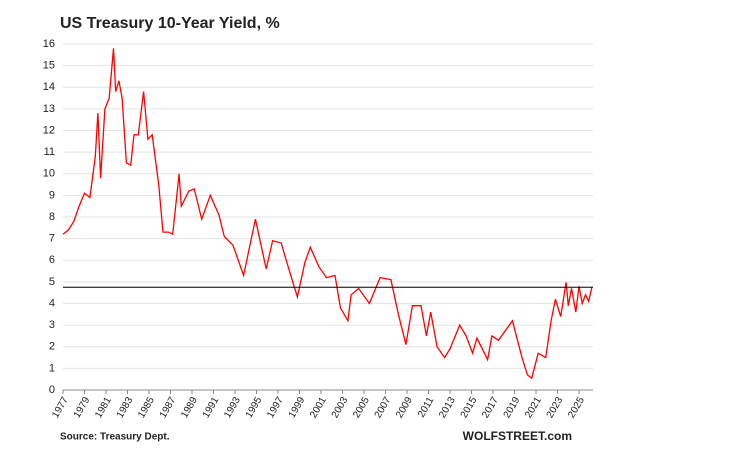  What do you see at coordinates (49, 130) in the screenshot?
I see `y-tick-label: 12` at bounding box center [49, 130].